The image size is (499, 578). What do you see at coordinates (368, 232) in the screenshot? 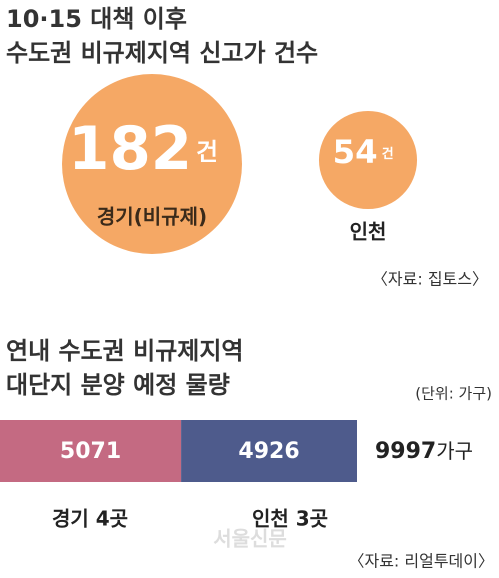
I see `category-label: 인천` at bounding box center [368, 232].